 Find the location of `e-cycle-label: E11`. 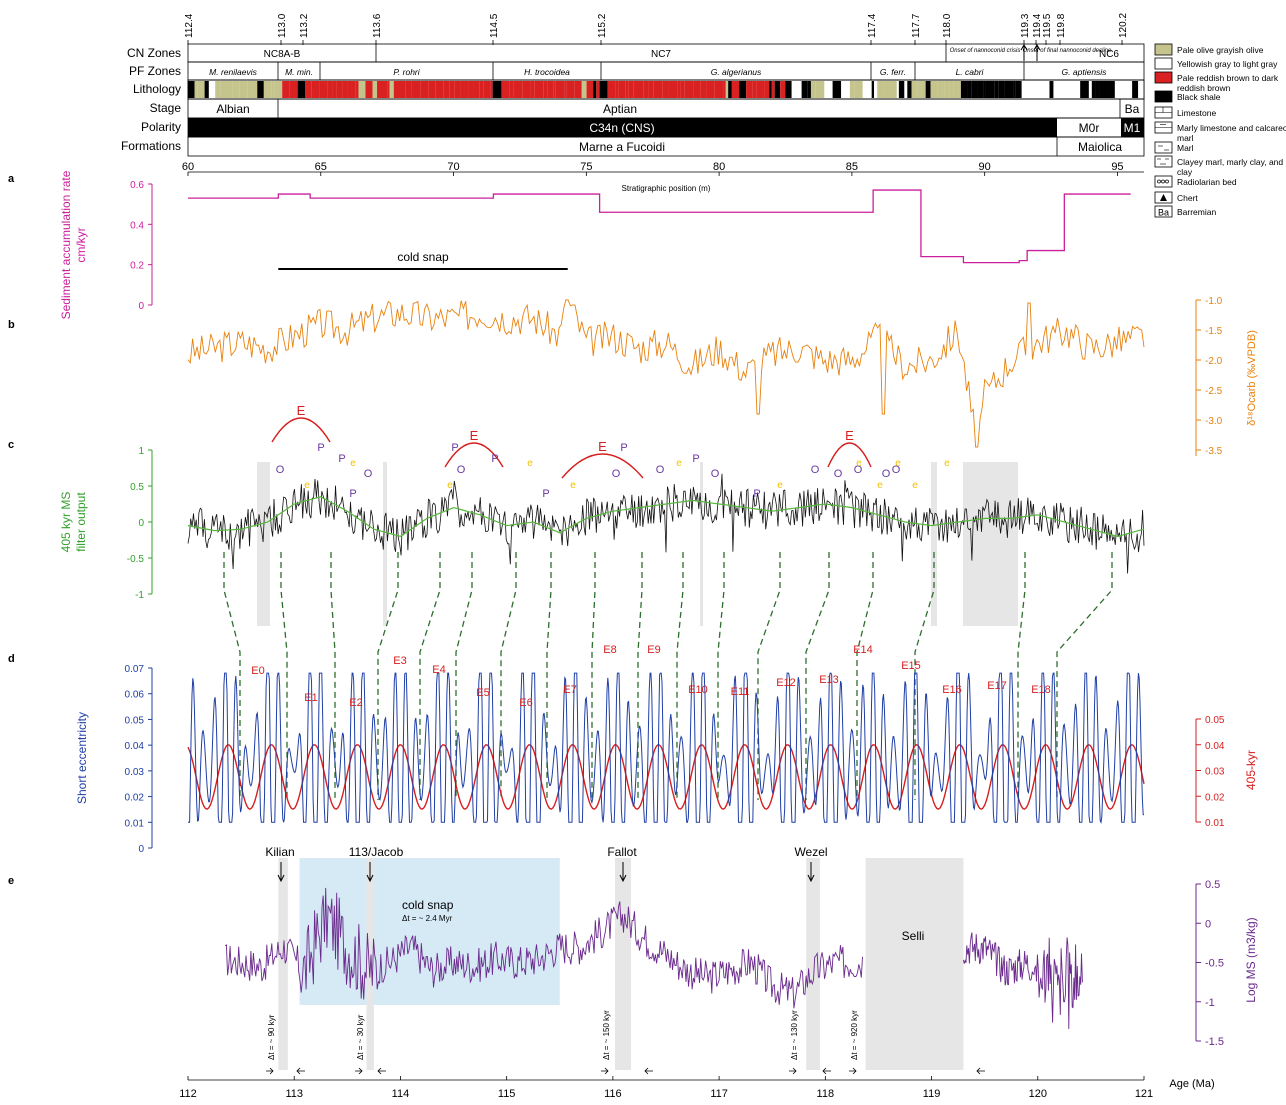

e-cycle-label: E11 is located at coordinates (740, 692).